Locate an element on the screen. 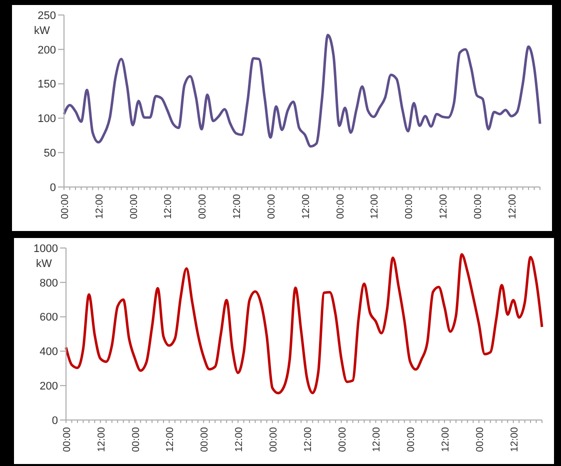 This screenshot has width=561, height=466. y-tick-label: 250 is located at coordinates (47, 16).